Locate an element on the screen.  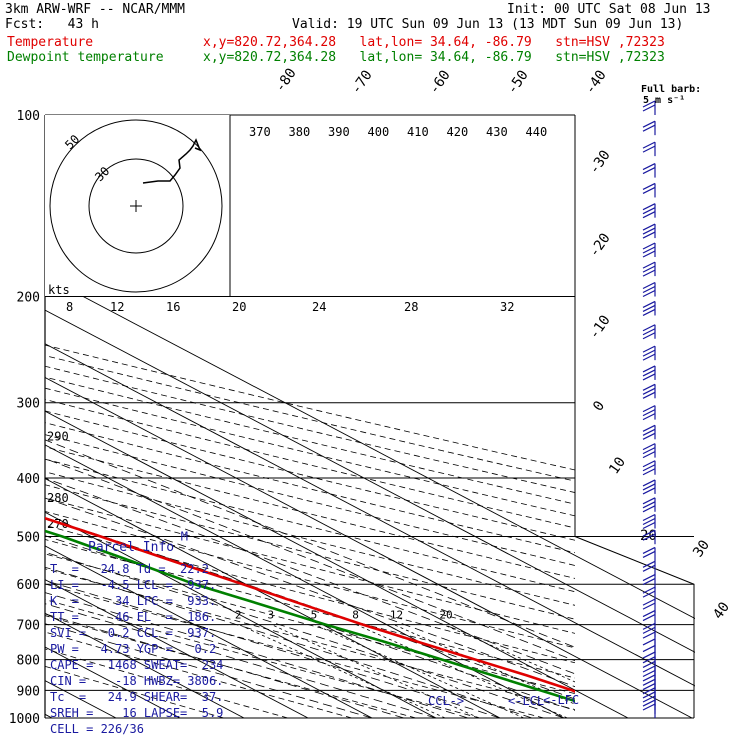
pressure-label: 500 is located at coordinates (28, 537).